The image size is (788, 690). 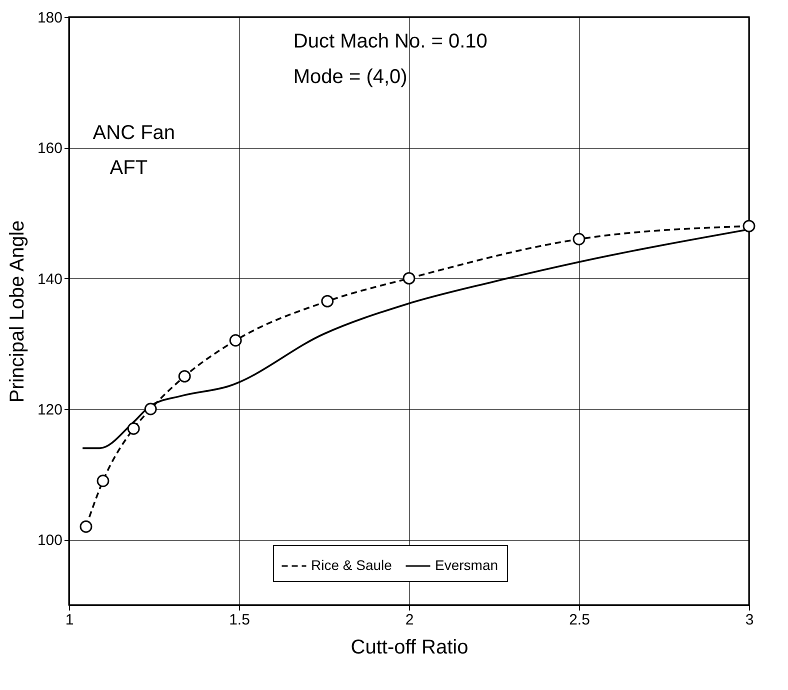 What do you see at coordinates (17, 311) in the screenshot?
I see `y-axis-title: Principal Lobe Angle` at bounding box center [17, 311].